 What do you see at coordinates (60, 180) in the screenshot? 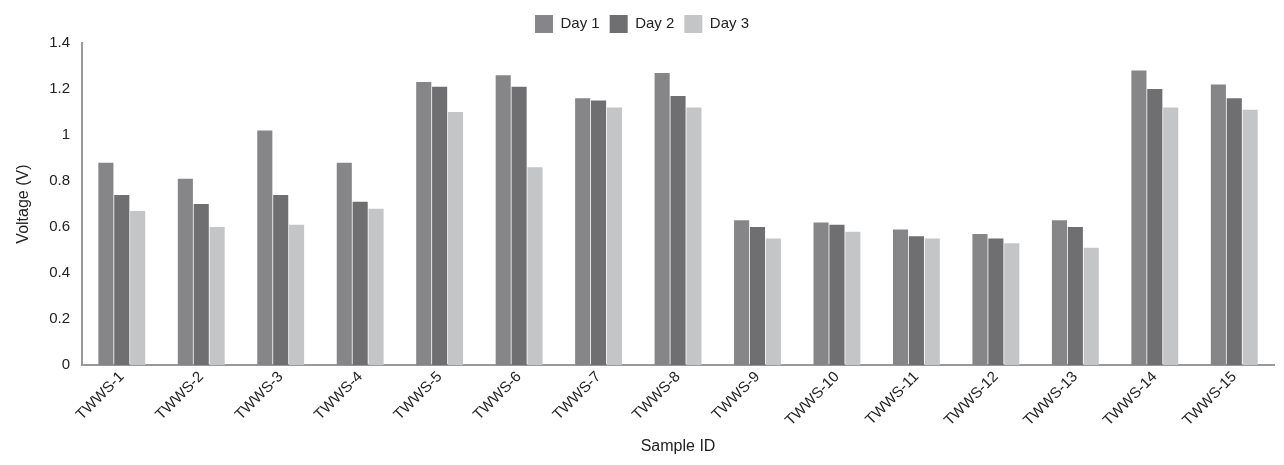
I see `y-tick-label: 0.8` at bounding box center [60, 180].